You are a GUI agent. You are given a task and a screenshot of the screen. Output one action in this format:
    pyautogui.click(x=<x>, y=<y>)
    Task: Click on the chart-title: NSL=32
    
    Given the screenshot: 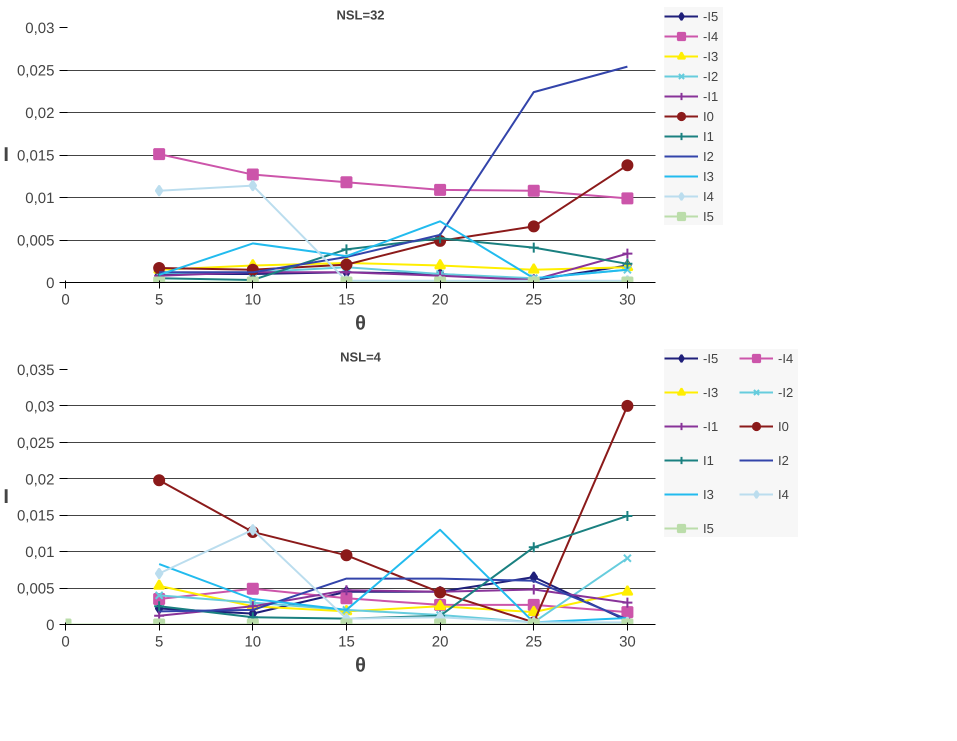 What is the action you would take?
    pyautogui.click(x=360, y=15)
    